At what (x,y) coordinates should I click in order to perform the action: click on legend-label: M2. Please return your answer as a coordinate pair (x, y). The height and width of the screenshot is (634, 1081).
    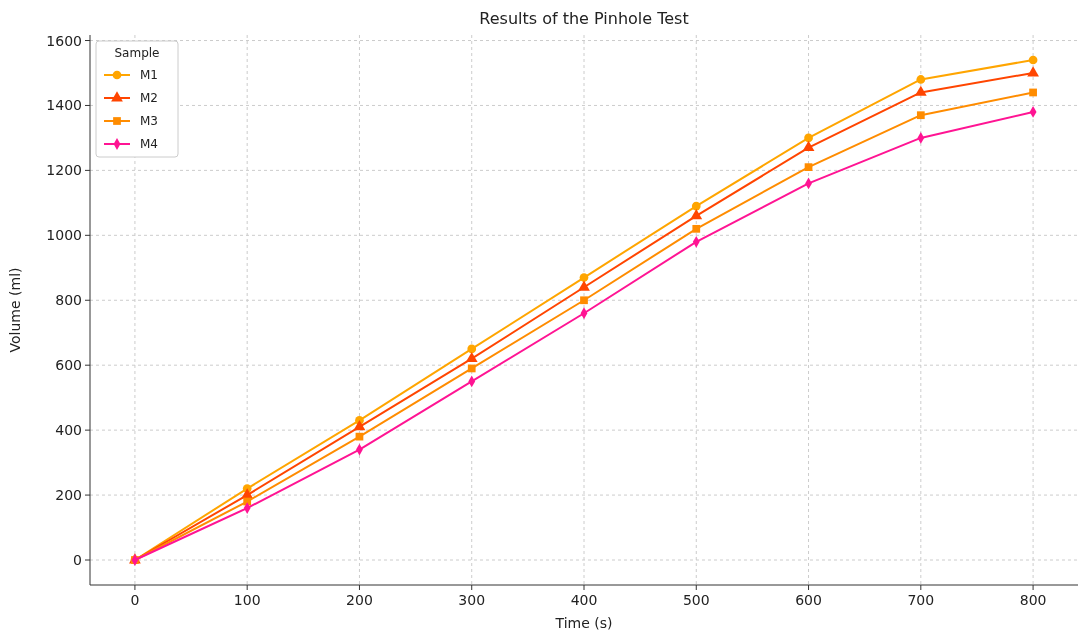
    Looking at the image, I should click on (149, 98).